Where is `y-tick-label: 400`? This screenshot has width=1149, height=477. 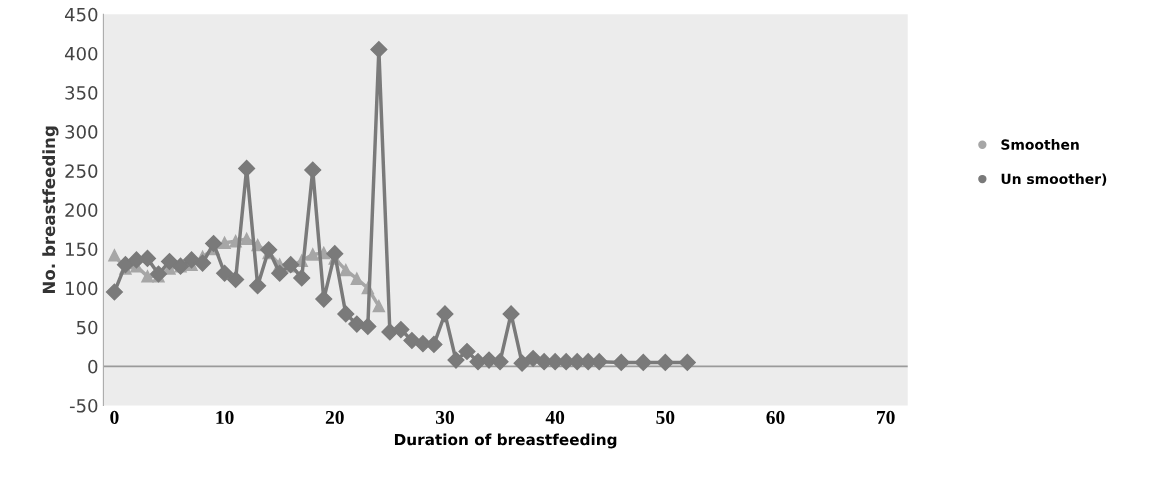
y-tick-label: 400 is located at coordinates (81, 53).